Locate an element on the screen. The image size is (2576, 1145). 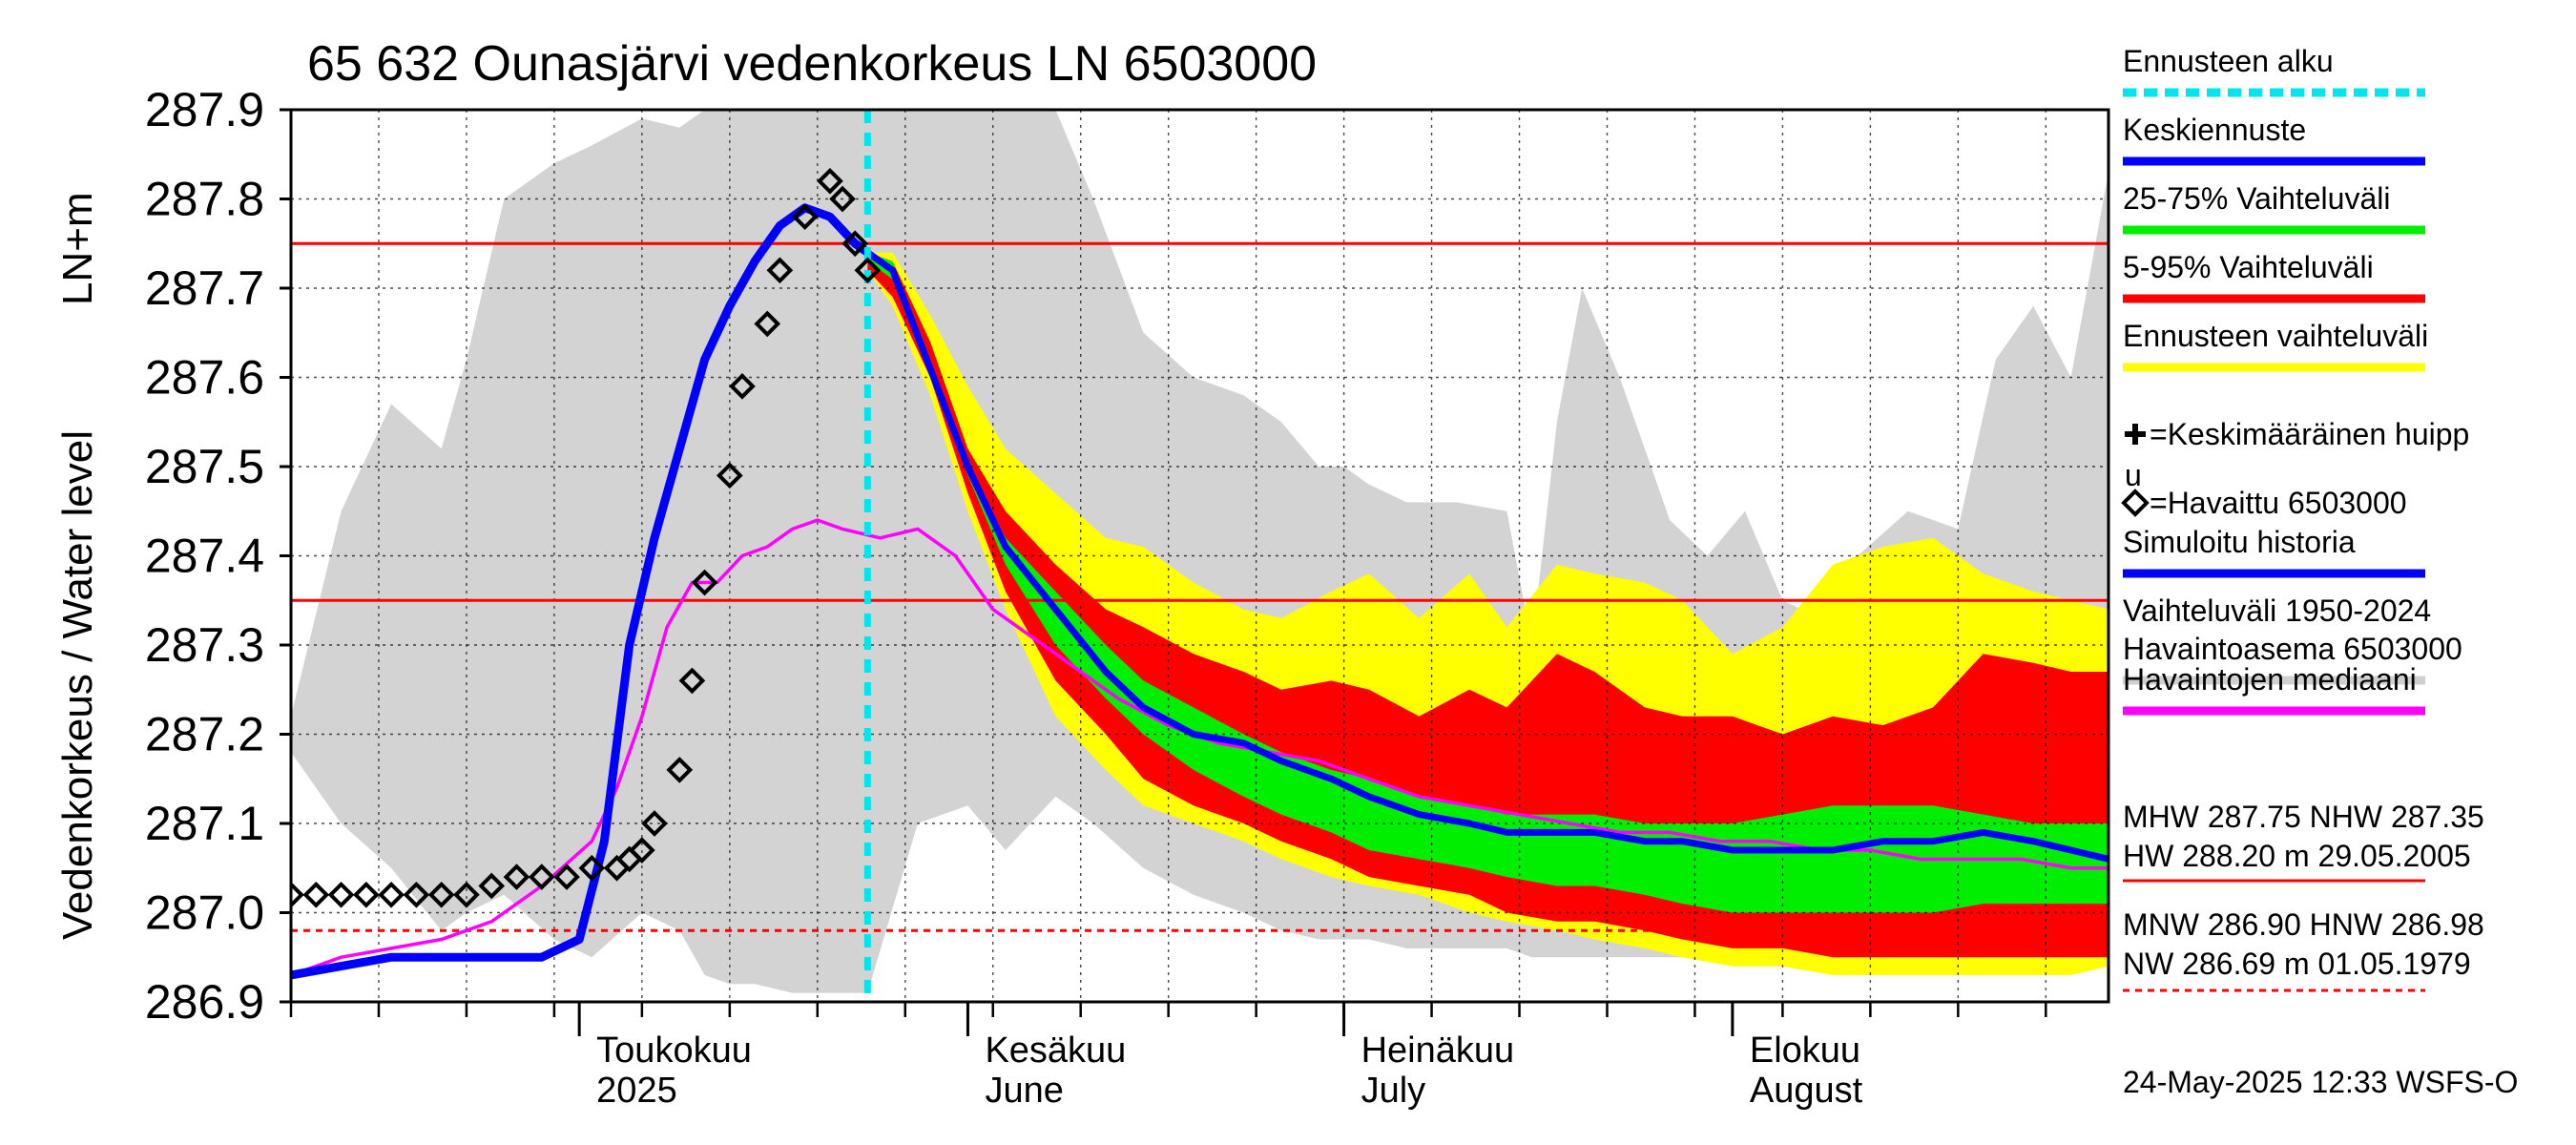
y-tick-label: 287.6 is located at coordinates (204, 378).